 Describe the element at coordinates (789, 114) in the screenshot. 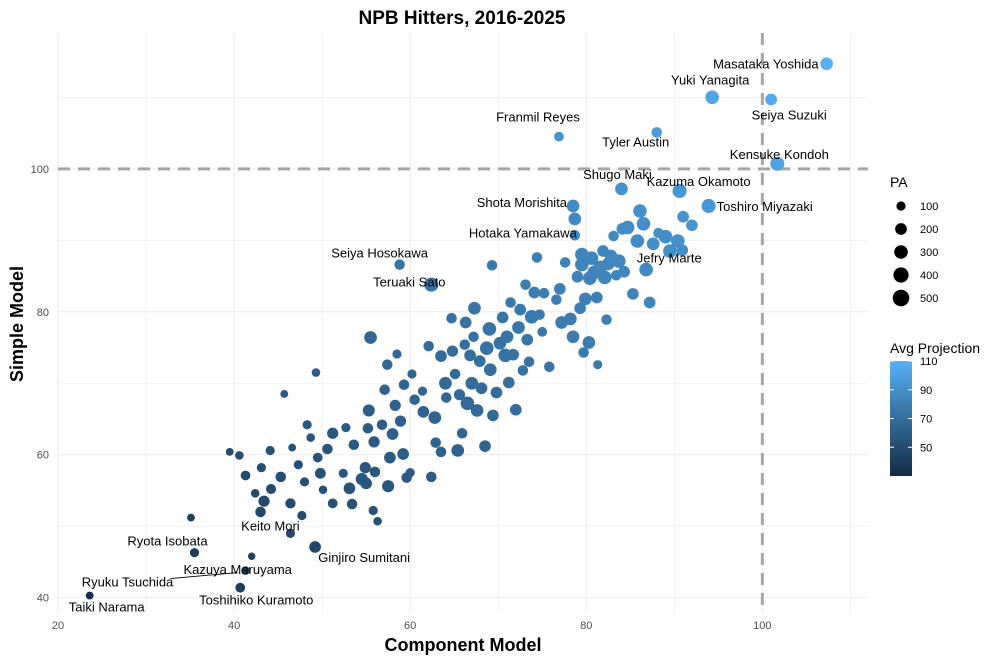

I see `point-label: Seiya Suzuki` at that location.